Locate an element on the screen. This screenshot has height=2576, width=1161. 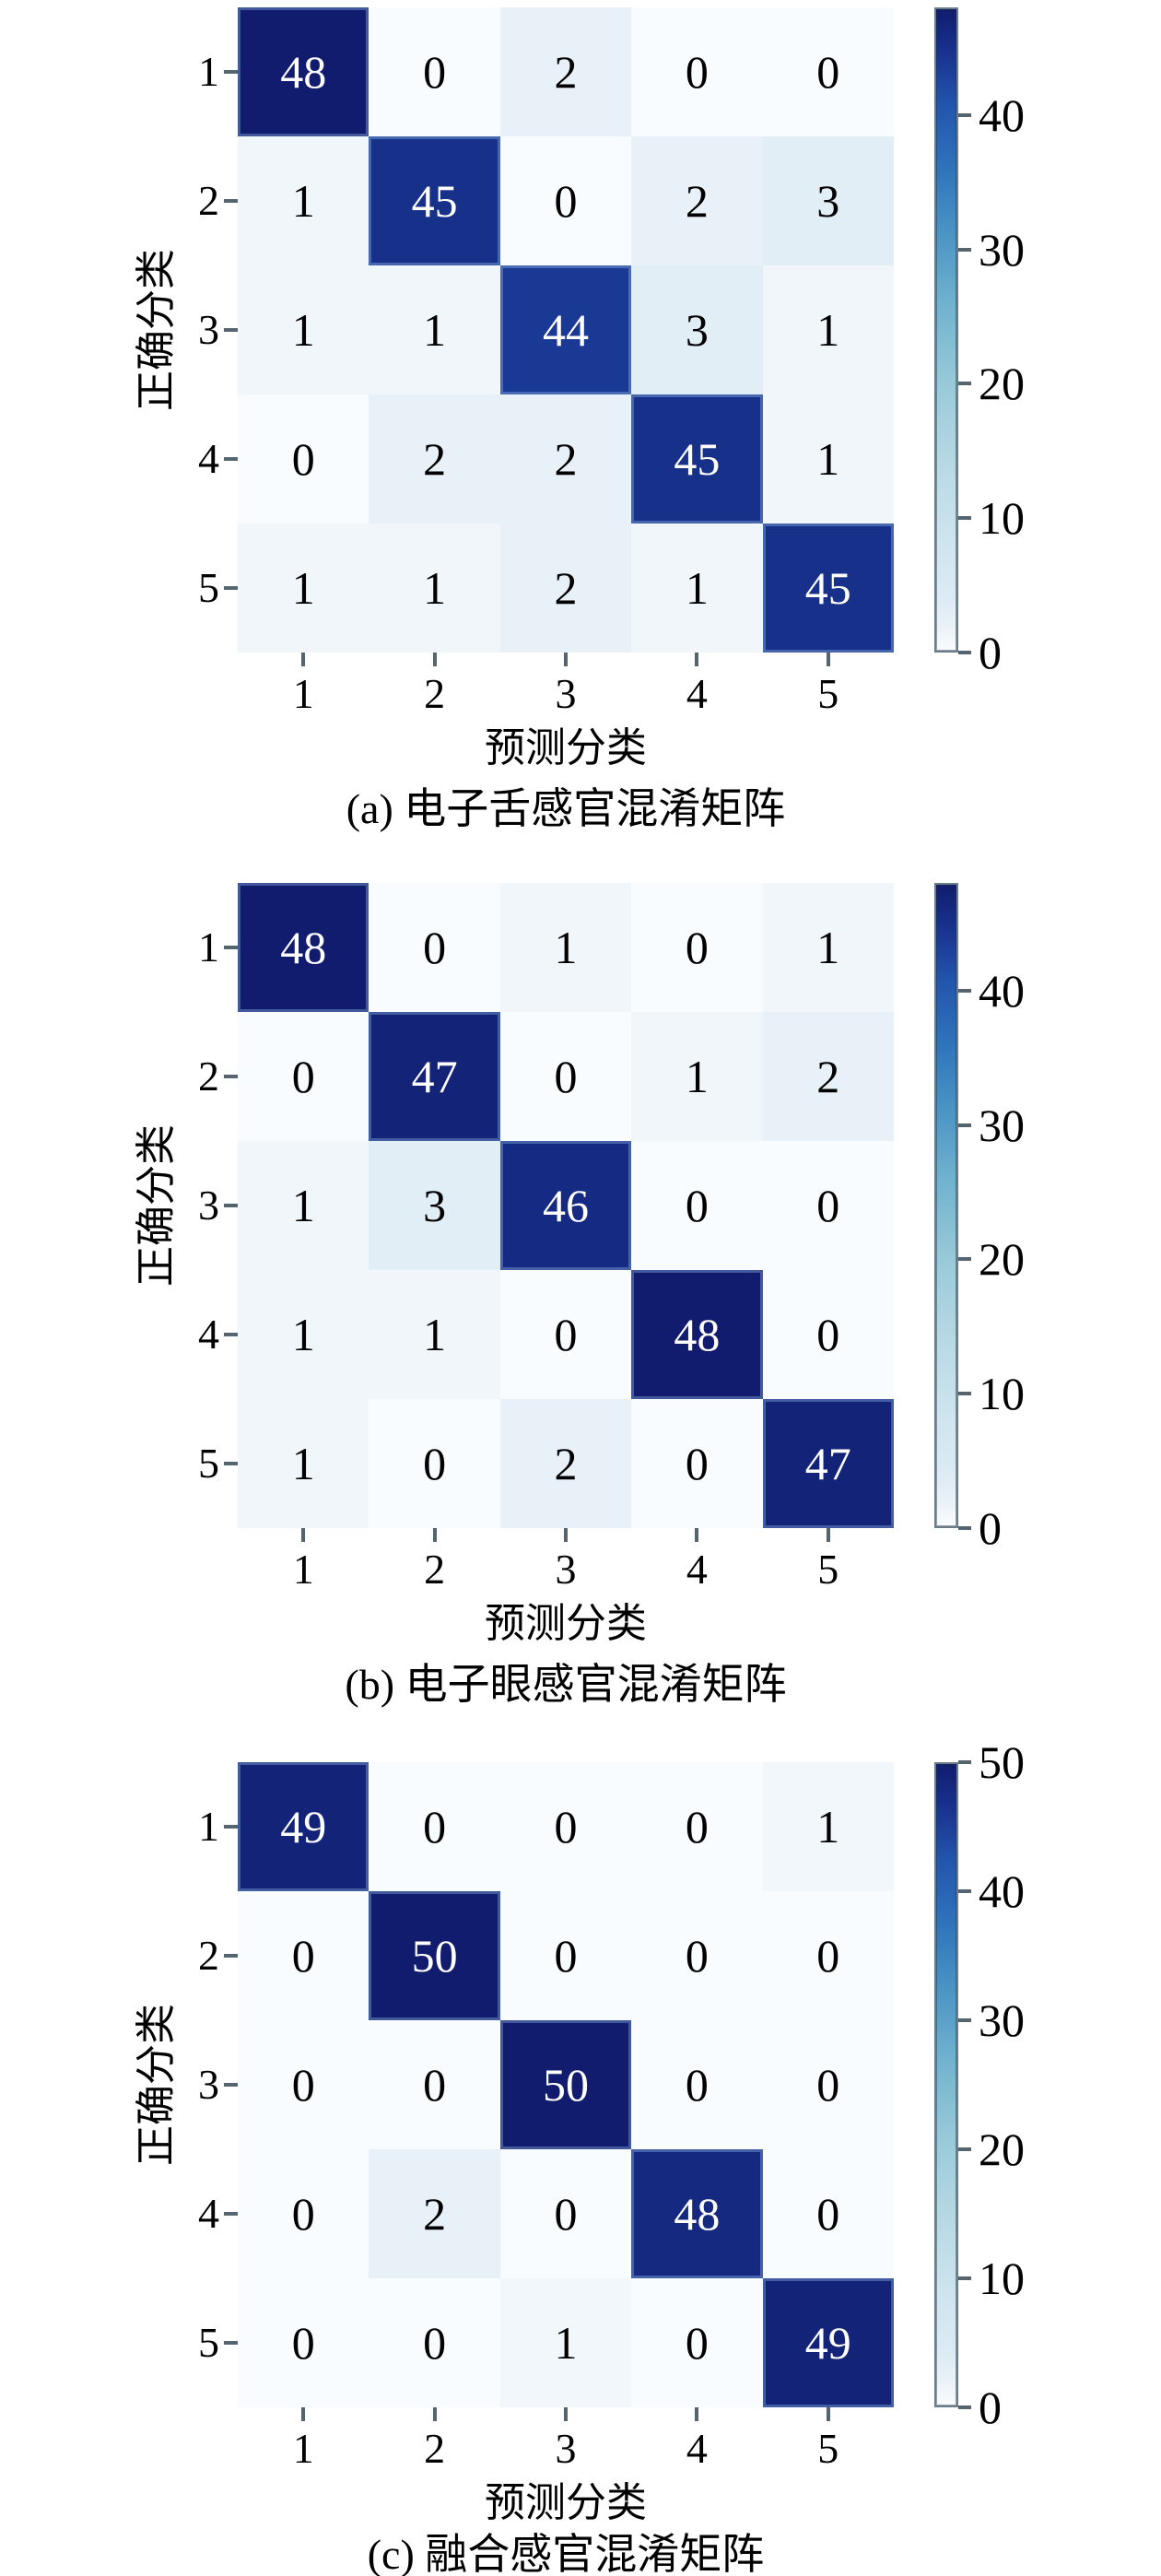
colorbar-tick-label: 30 is located at coordinates (1002, 249).